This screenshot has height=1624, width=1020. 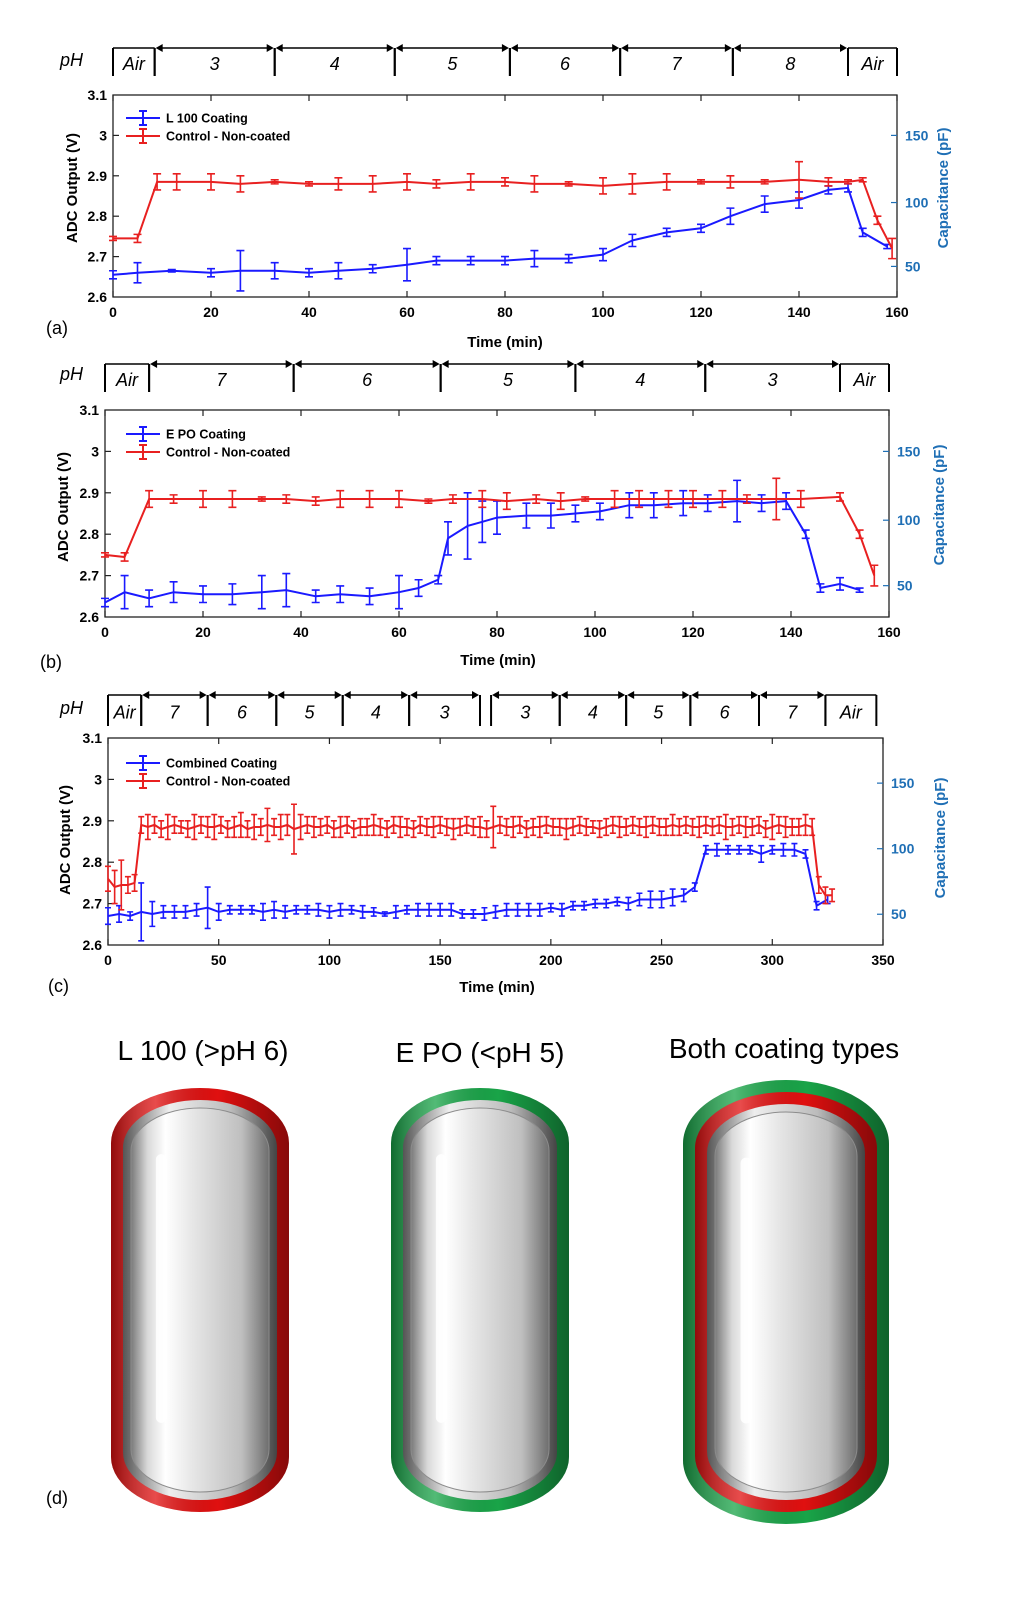 I want to click on legend-swatch, so click(x=143, y=434).